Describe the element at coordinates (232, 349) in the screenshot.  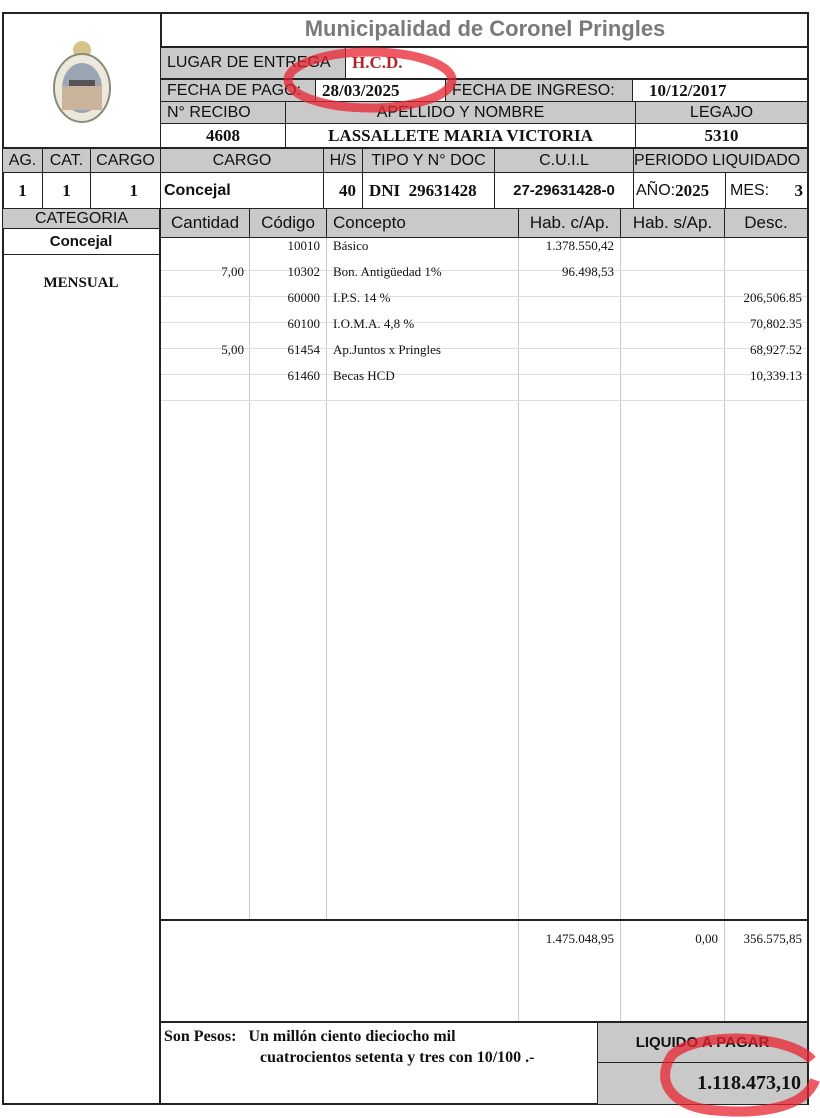
I see `row-cantidad: 5,00` at that location.